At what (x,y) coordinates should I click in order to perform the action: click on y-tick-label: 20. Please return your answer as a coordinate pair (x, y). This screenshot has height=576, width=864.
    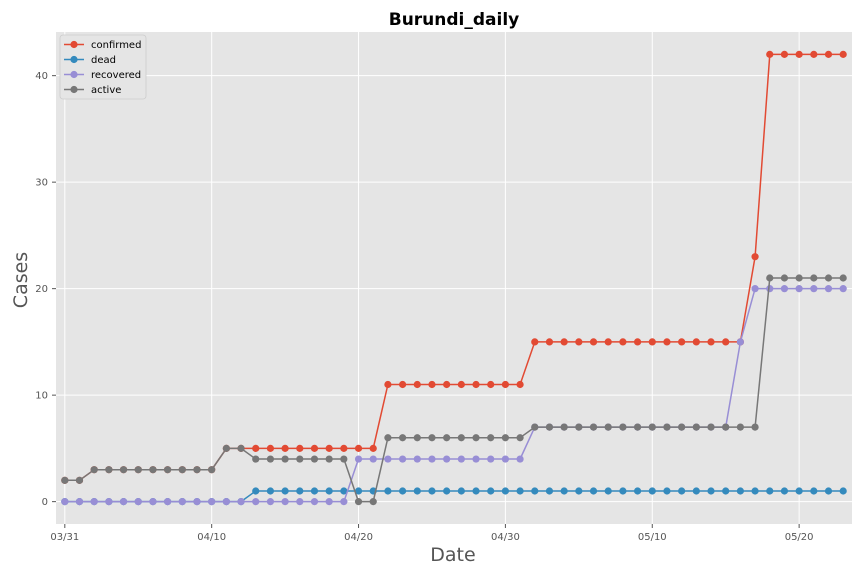
    Looking at the image, I should click on (41, 289).